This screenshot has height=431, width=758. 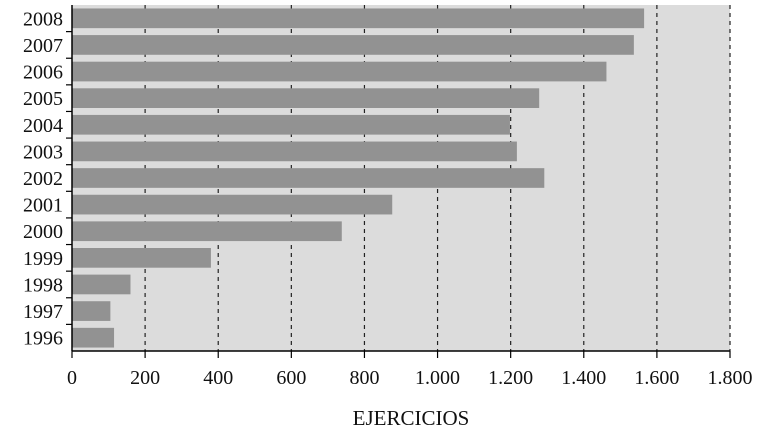 I want to click on y-tick-label-1997: 1997, so click(x=43, y=312).